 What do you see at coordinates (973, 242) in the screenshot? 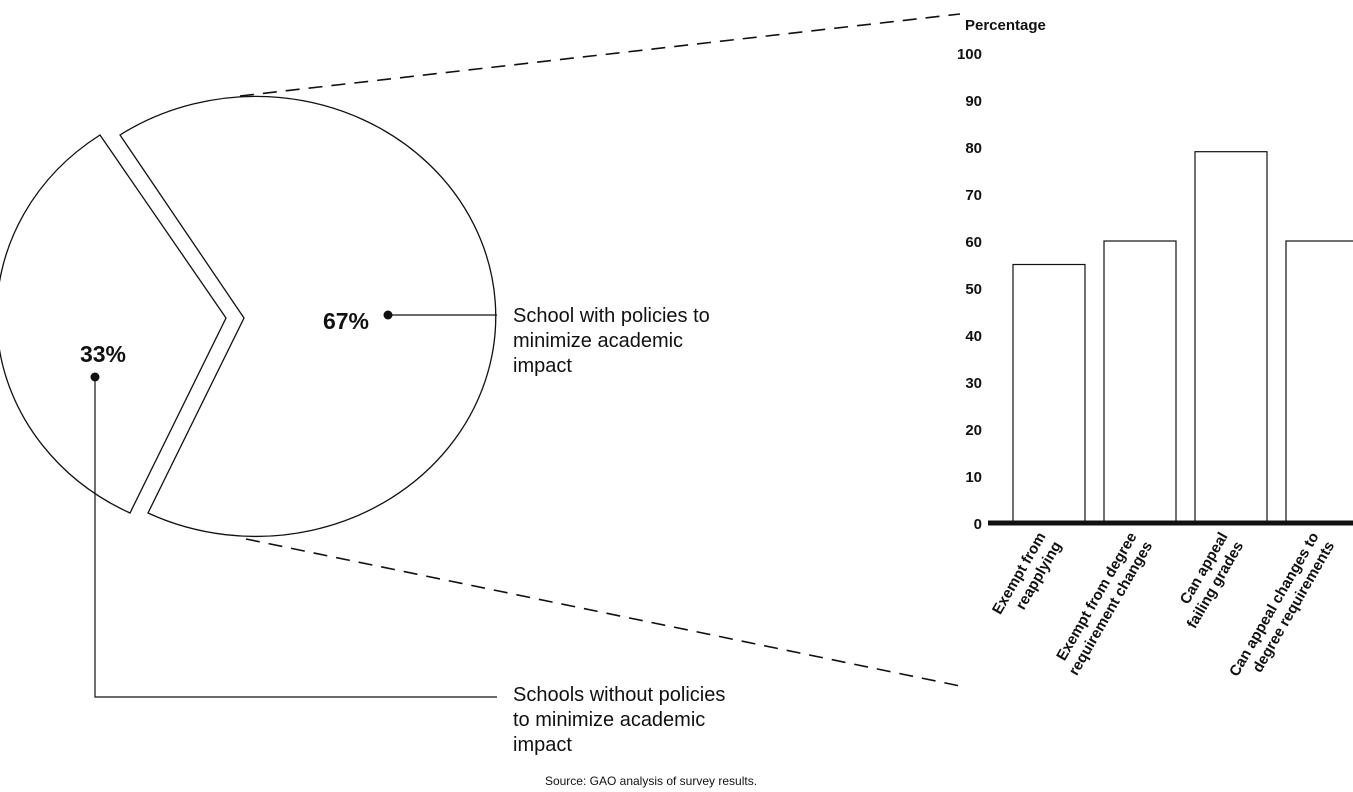
I see `y-tick-label: 60` at bounding box center [973, 242].